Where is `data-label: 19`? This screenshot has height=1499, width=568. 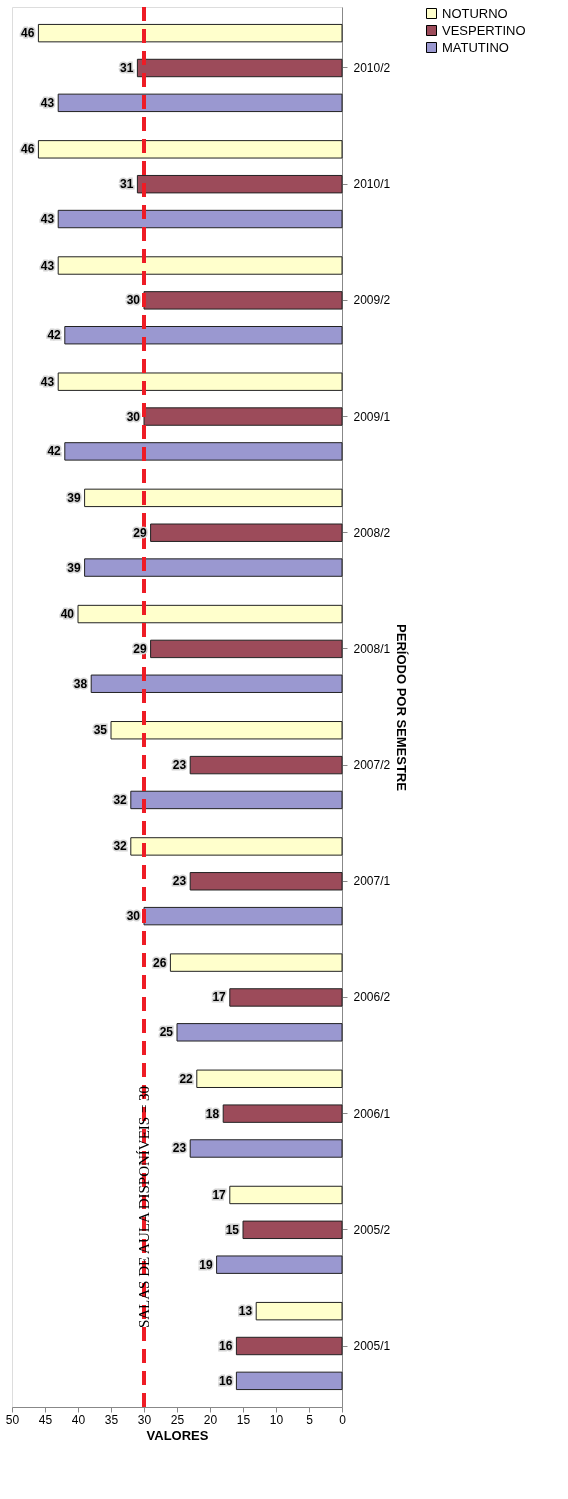
data-label: 19 is located at coordinates (206, 1264).